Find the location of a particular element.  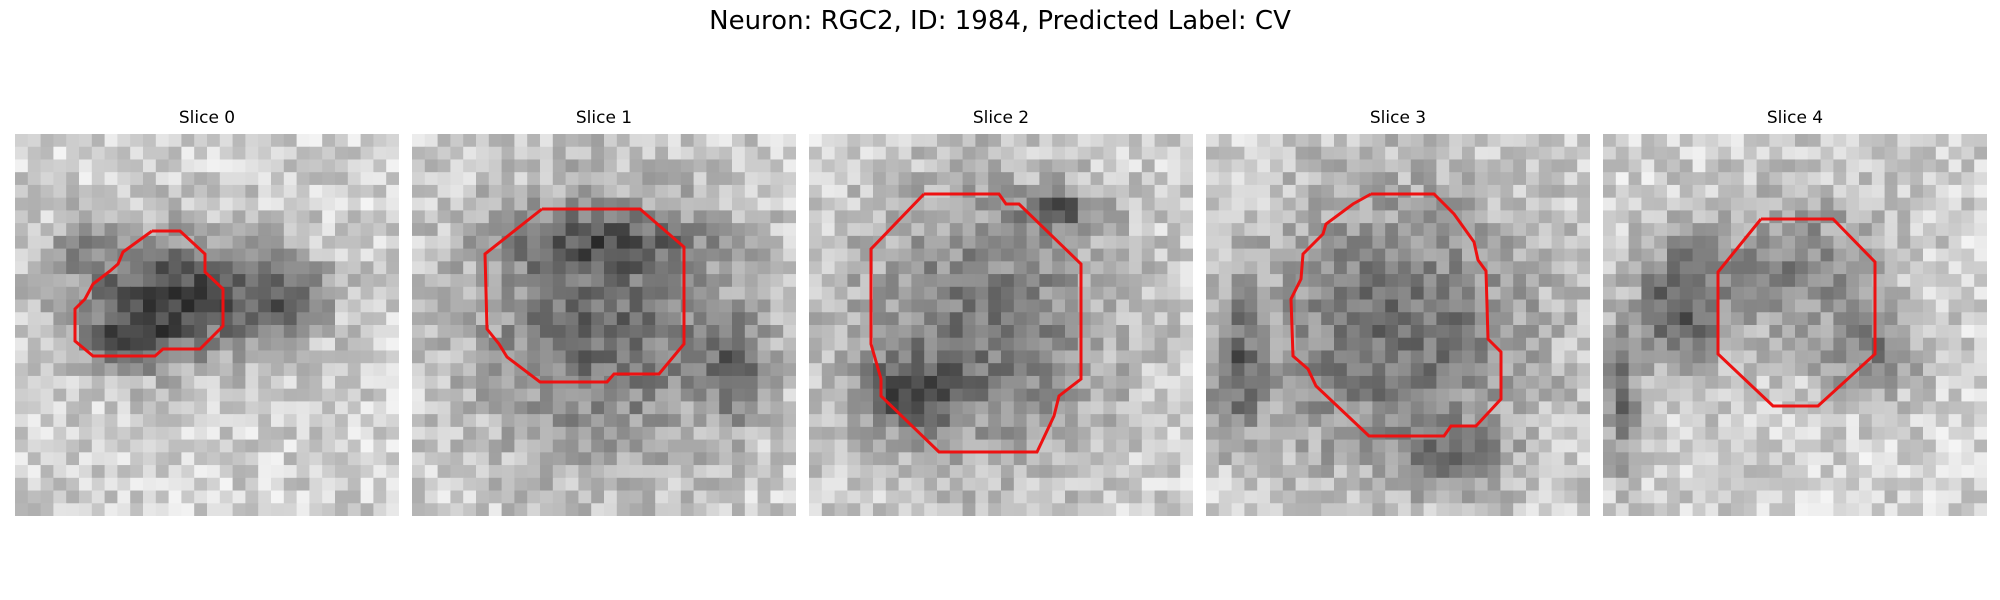

slice-2-contour is located at coordinates (976, 323).